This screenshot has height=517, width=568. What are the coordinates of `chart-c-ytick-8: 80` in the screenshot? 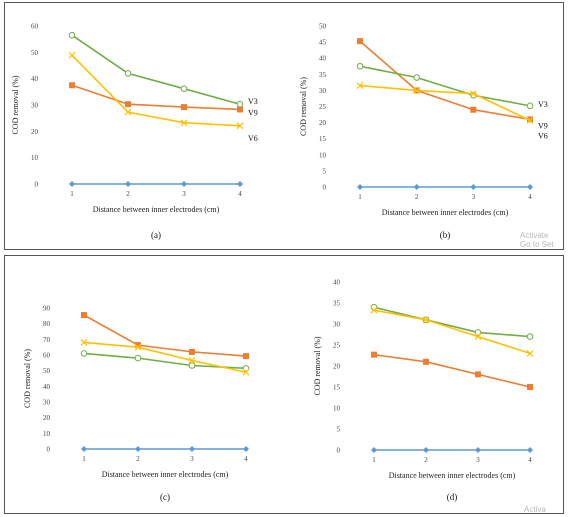 It's located at (47, 324).